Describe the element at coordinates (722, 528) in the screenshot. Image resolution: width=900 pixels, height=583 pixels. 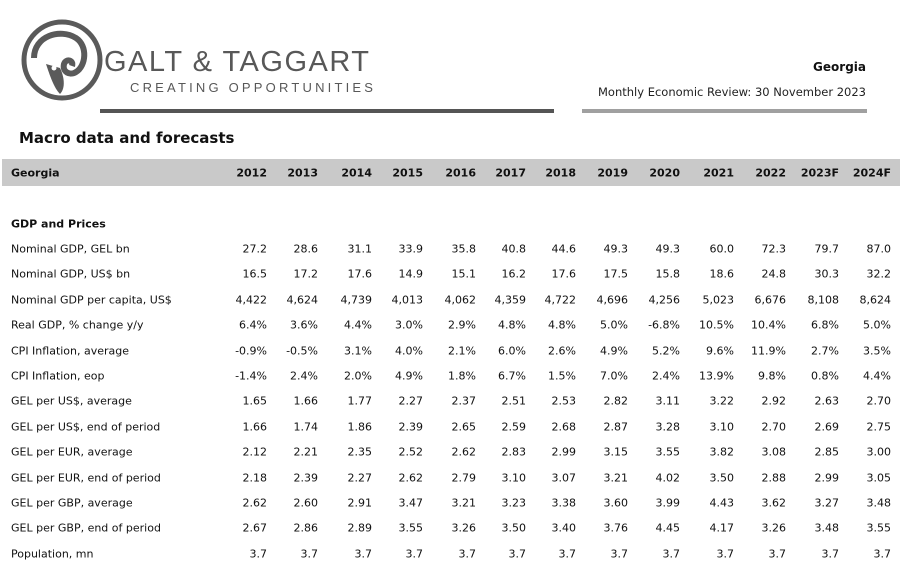
I see `table-value: 4.17` at that location.